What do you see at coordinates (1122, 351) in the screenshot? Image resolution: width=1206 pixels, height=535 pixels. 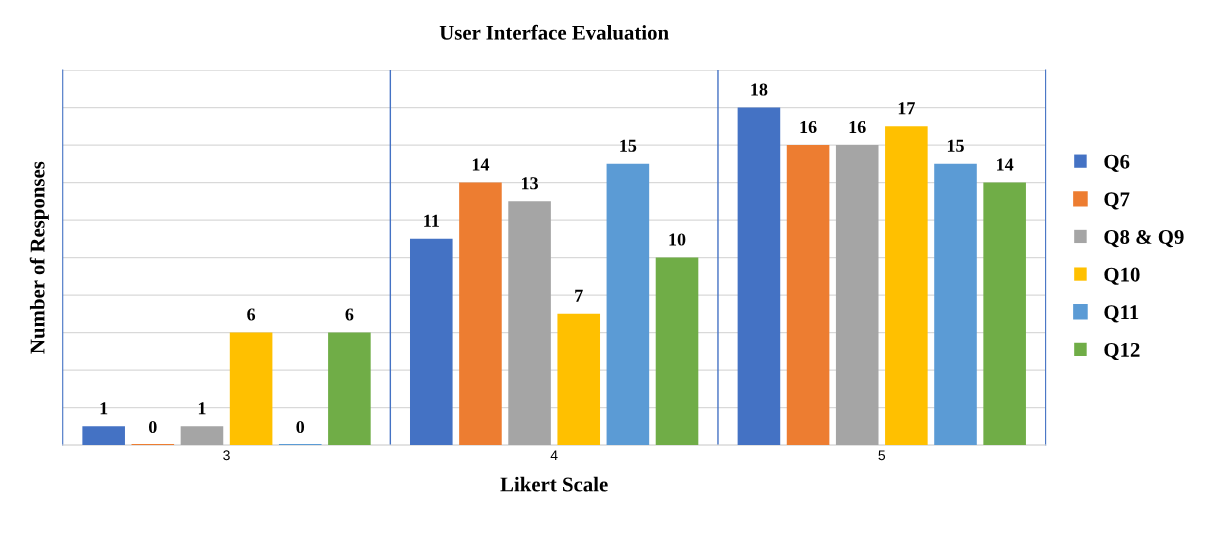 I see `legend-label: Q12` at bounding box center [1122, 351].